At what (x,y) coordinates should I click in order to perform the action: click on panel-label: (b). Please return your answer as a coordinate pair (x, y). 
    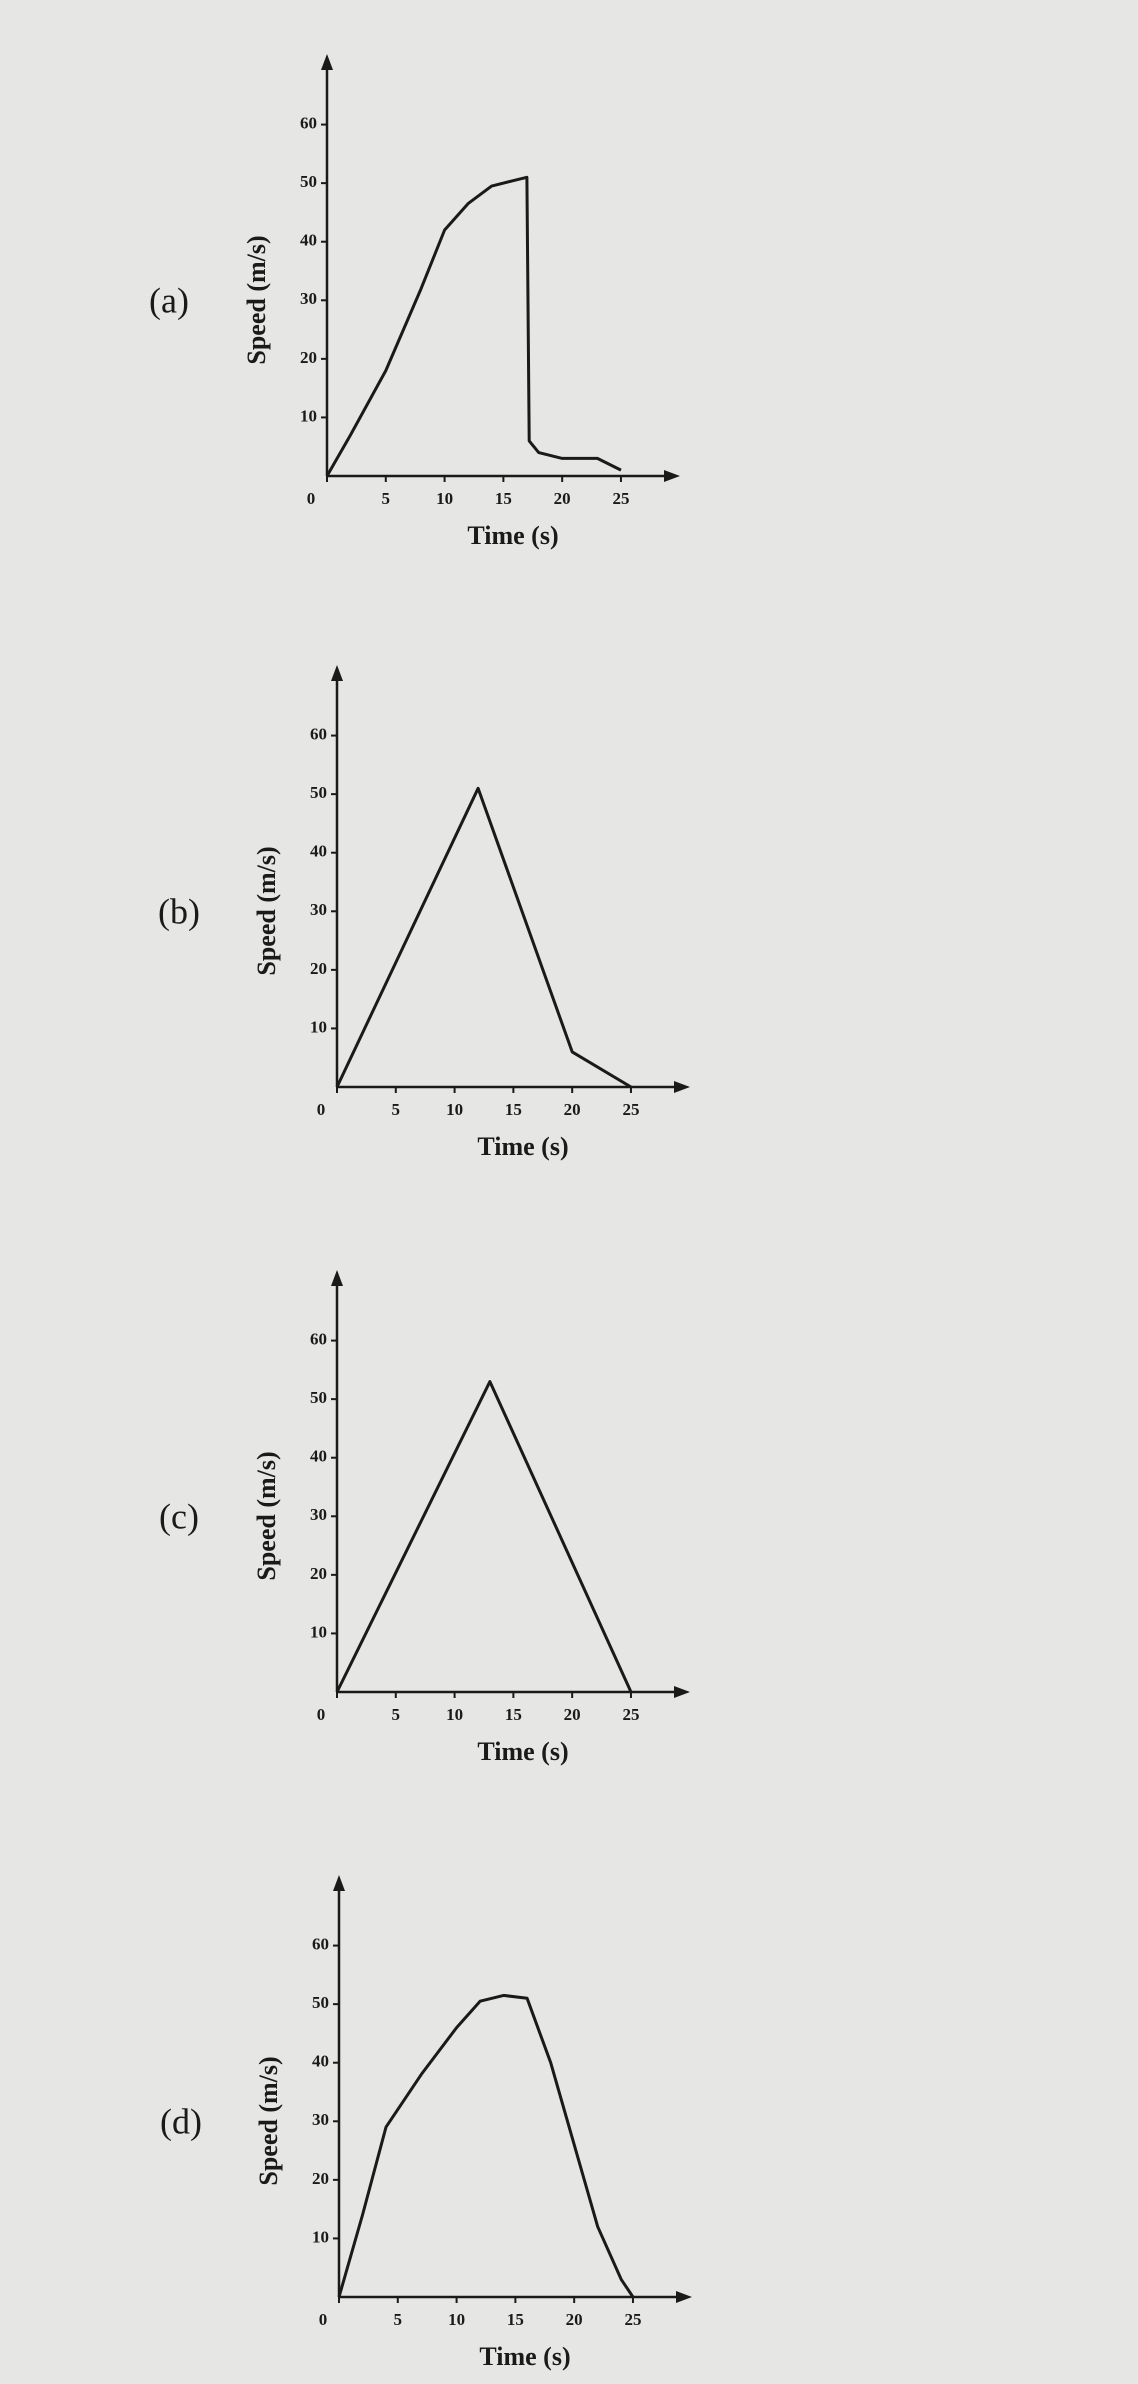
    Looking at the image, I should click on (179, 911).